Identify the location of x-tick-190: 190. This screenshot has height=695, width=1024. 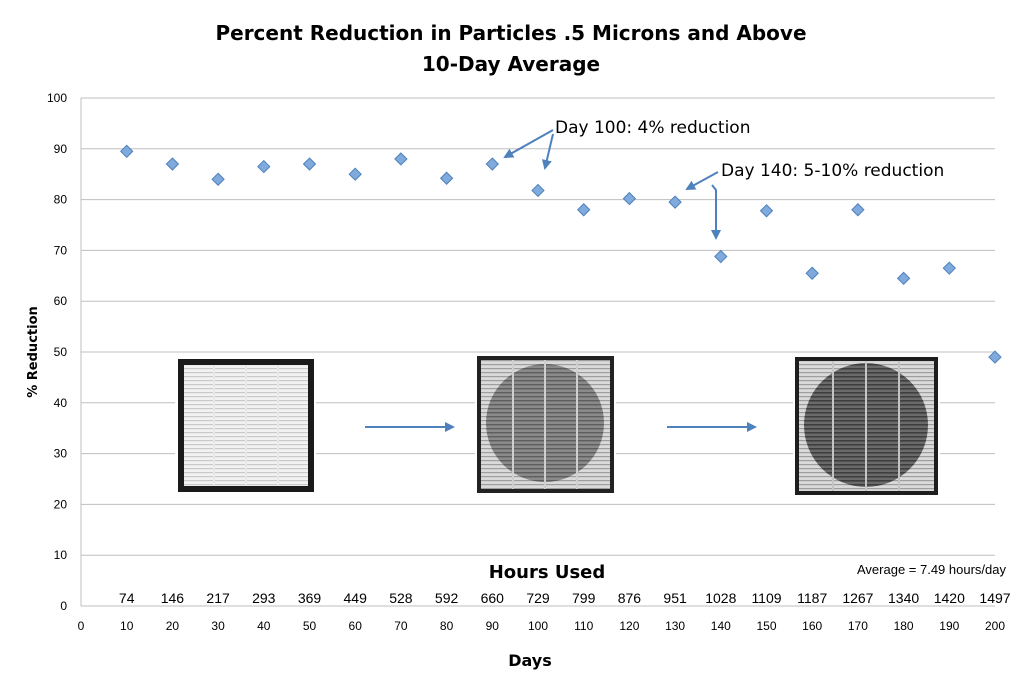
(949, 626).